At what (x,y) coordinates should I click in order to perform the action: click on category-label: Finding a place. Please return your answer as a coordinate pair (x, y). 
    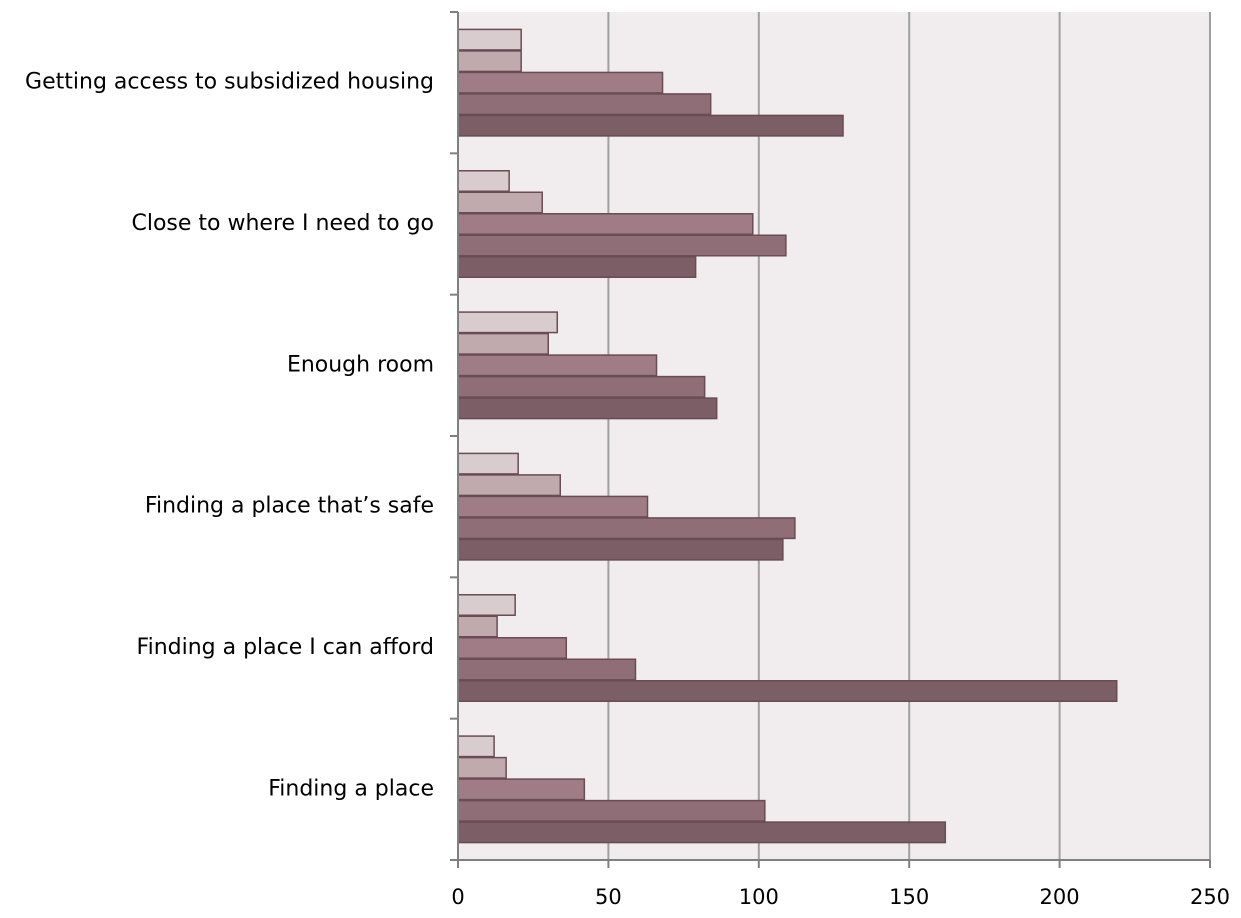
    Looking at the image, I should click on (351, 788).